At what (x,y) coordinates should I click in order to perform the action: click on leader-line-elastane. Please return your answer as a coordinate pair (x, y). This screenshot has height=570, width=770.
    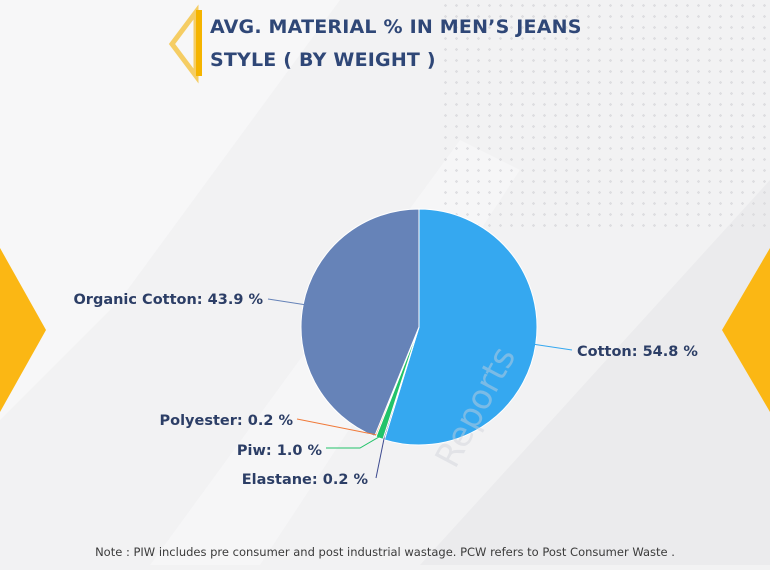
    Looking at the image, I should click on (380, 458).